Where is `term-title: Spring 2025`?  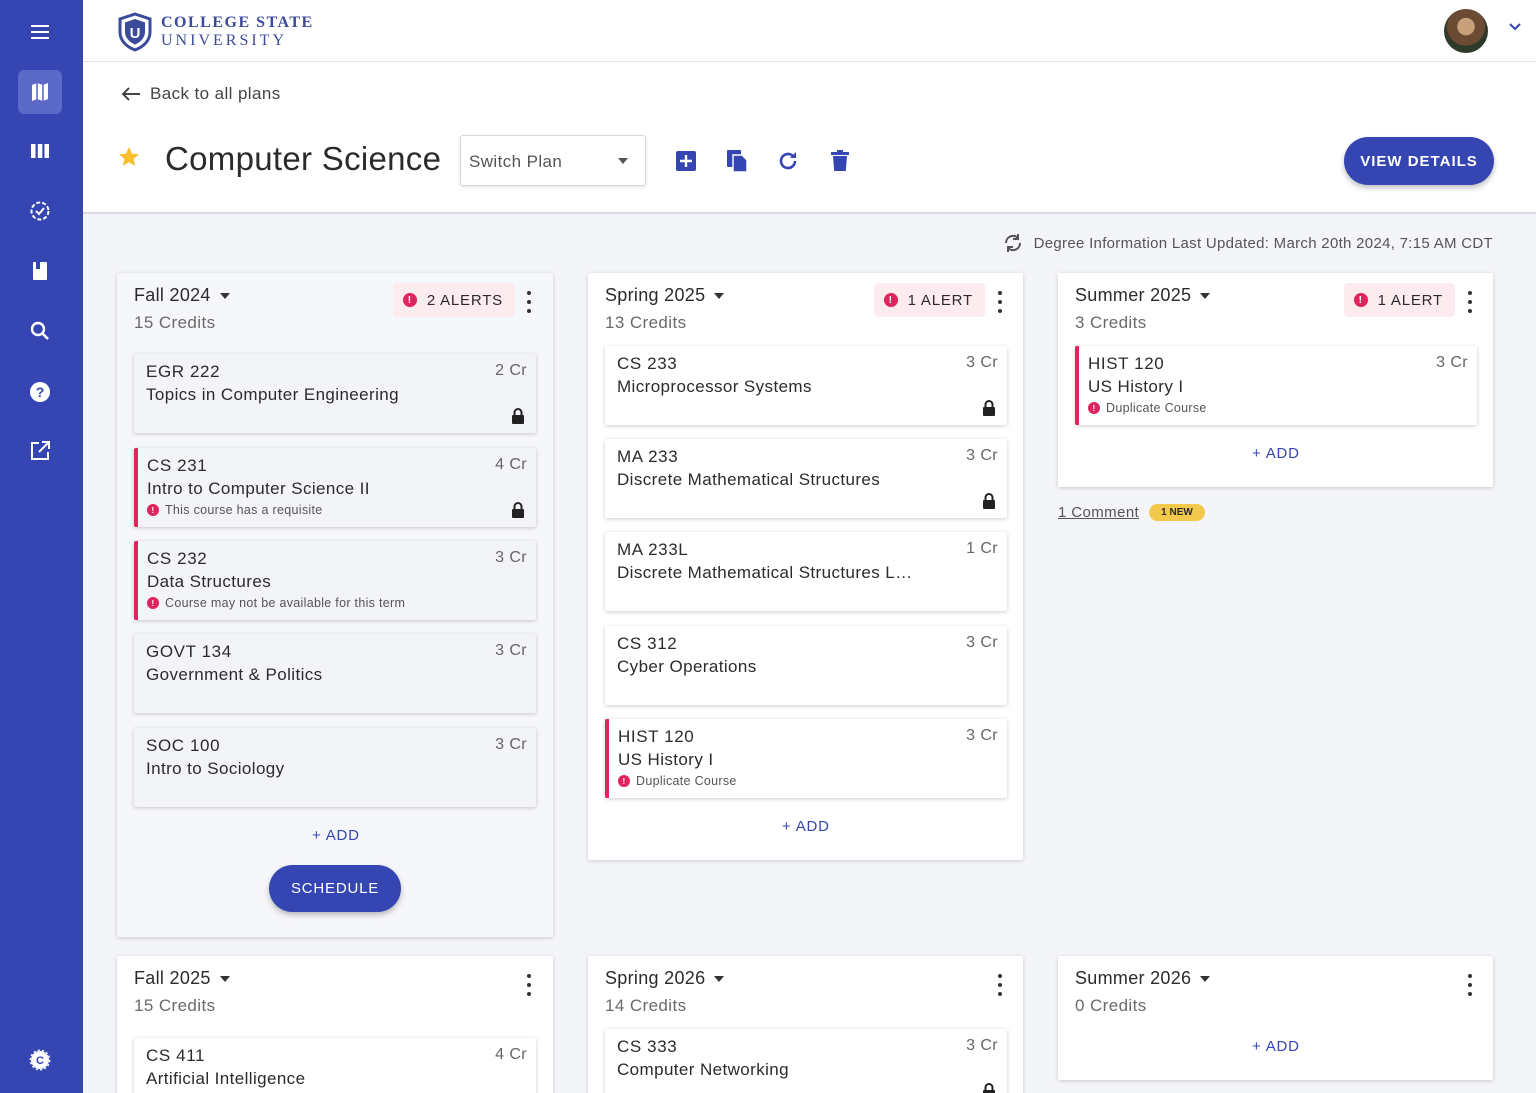 term-title: Spring 2025 is located at coordinates (665, 295).